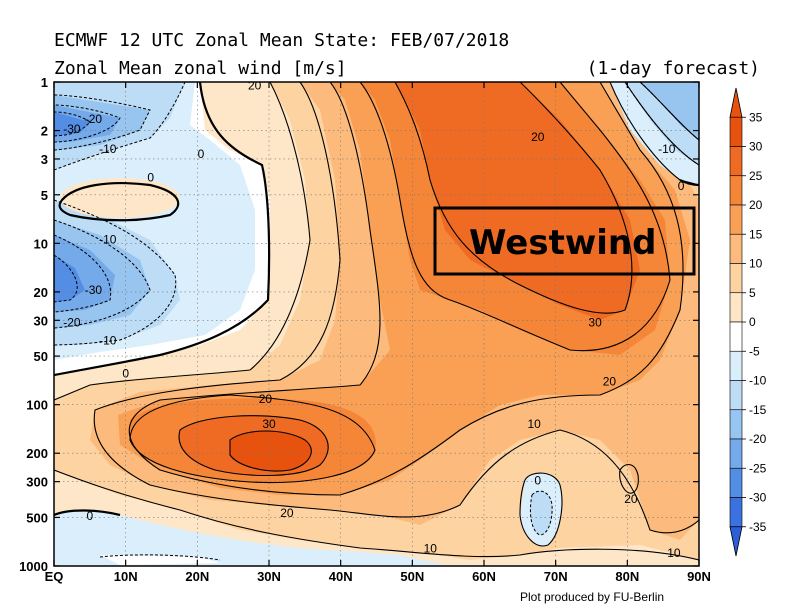 The width and height of the screenshot is (792, 616). What do you see at coordinates (748, 322) in the screenshot?
I see `colorbar: 35 30 25 20 15 10 5 0 -5 -10 -15 -20 -25 -30 -35` at bounding box center [748, 322].